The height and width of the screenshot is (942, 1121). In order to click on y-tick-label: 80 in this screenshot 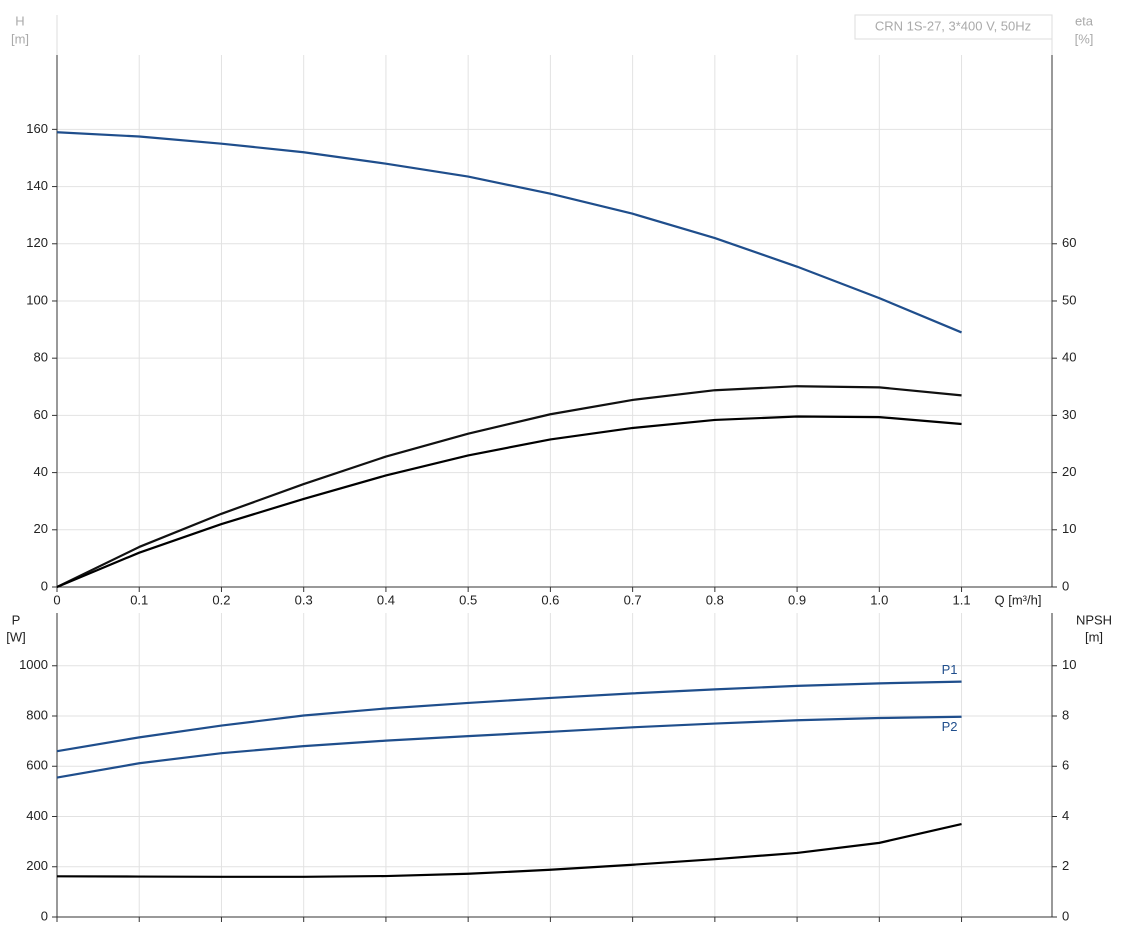, I will do `click(41, 357)`.